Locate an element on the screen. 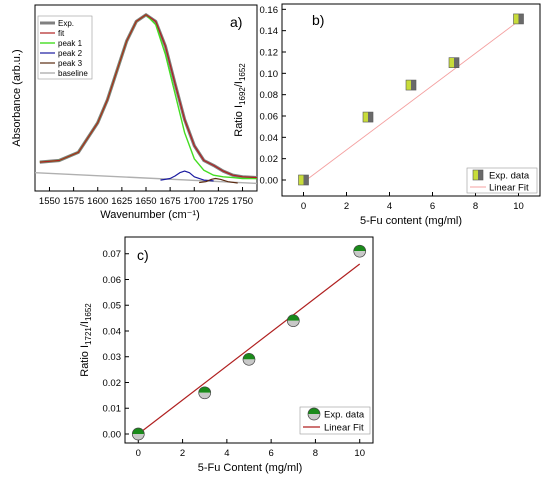  panel-c-legend-label: Exp. data is located at coordinates (344, 415).